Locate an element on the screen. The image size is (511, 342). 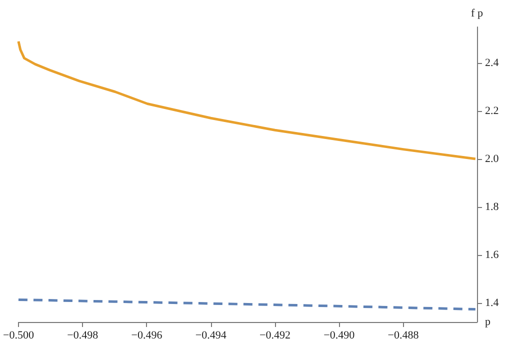
x-tick-label: −0.500 is located at coordinates (18, 336).